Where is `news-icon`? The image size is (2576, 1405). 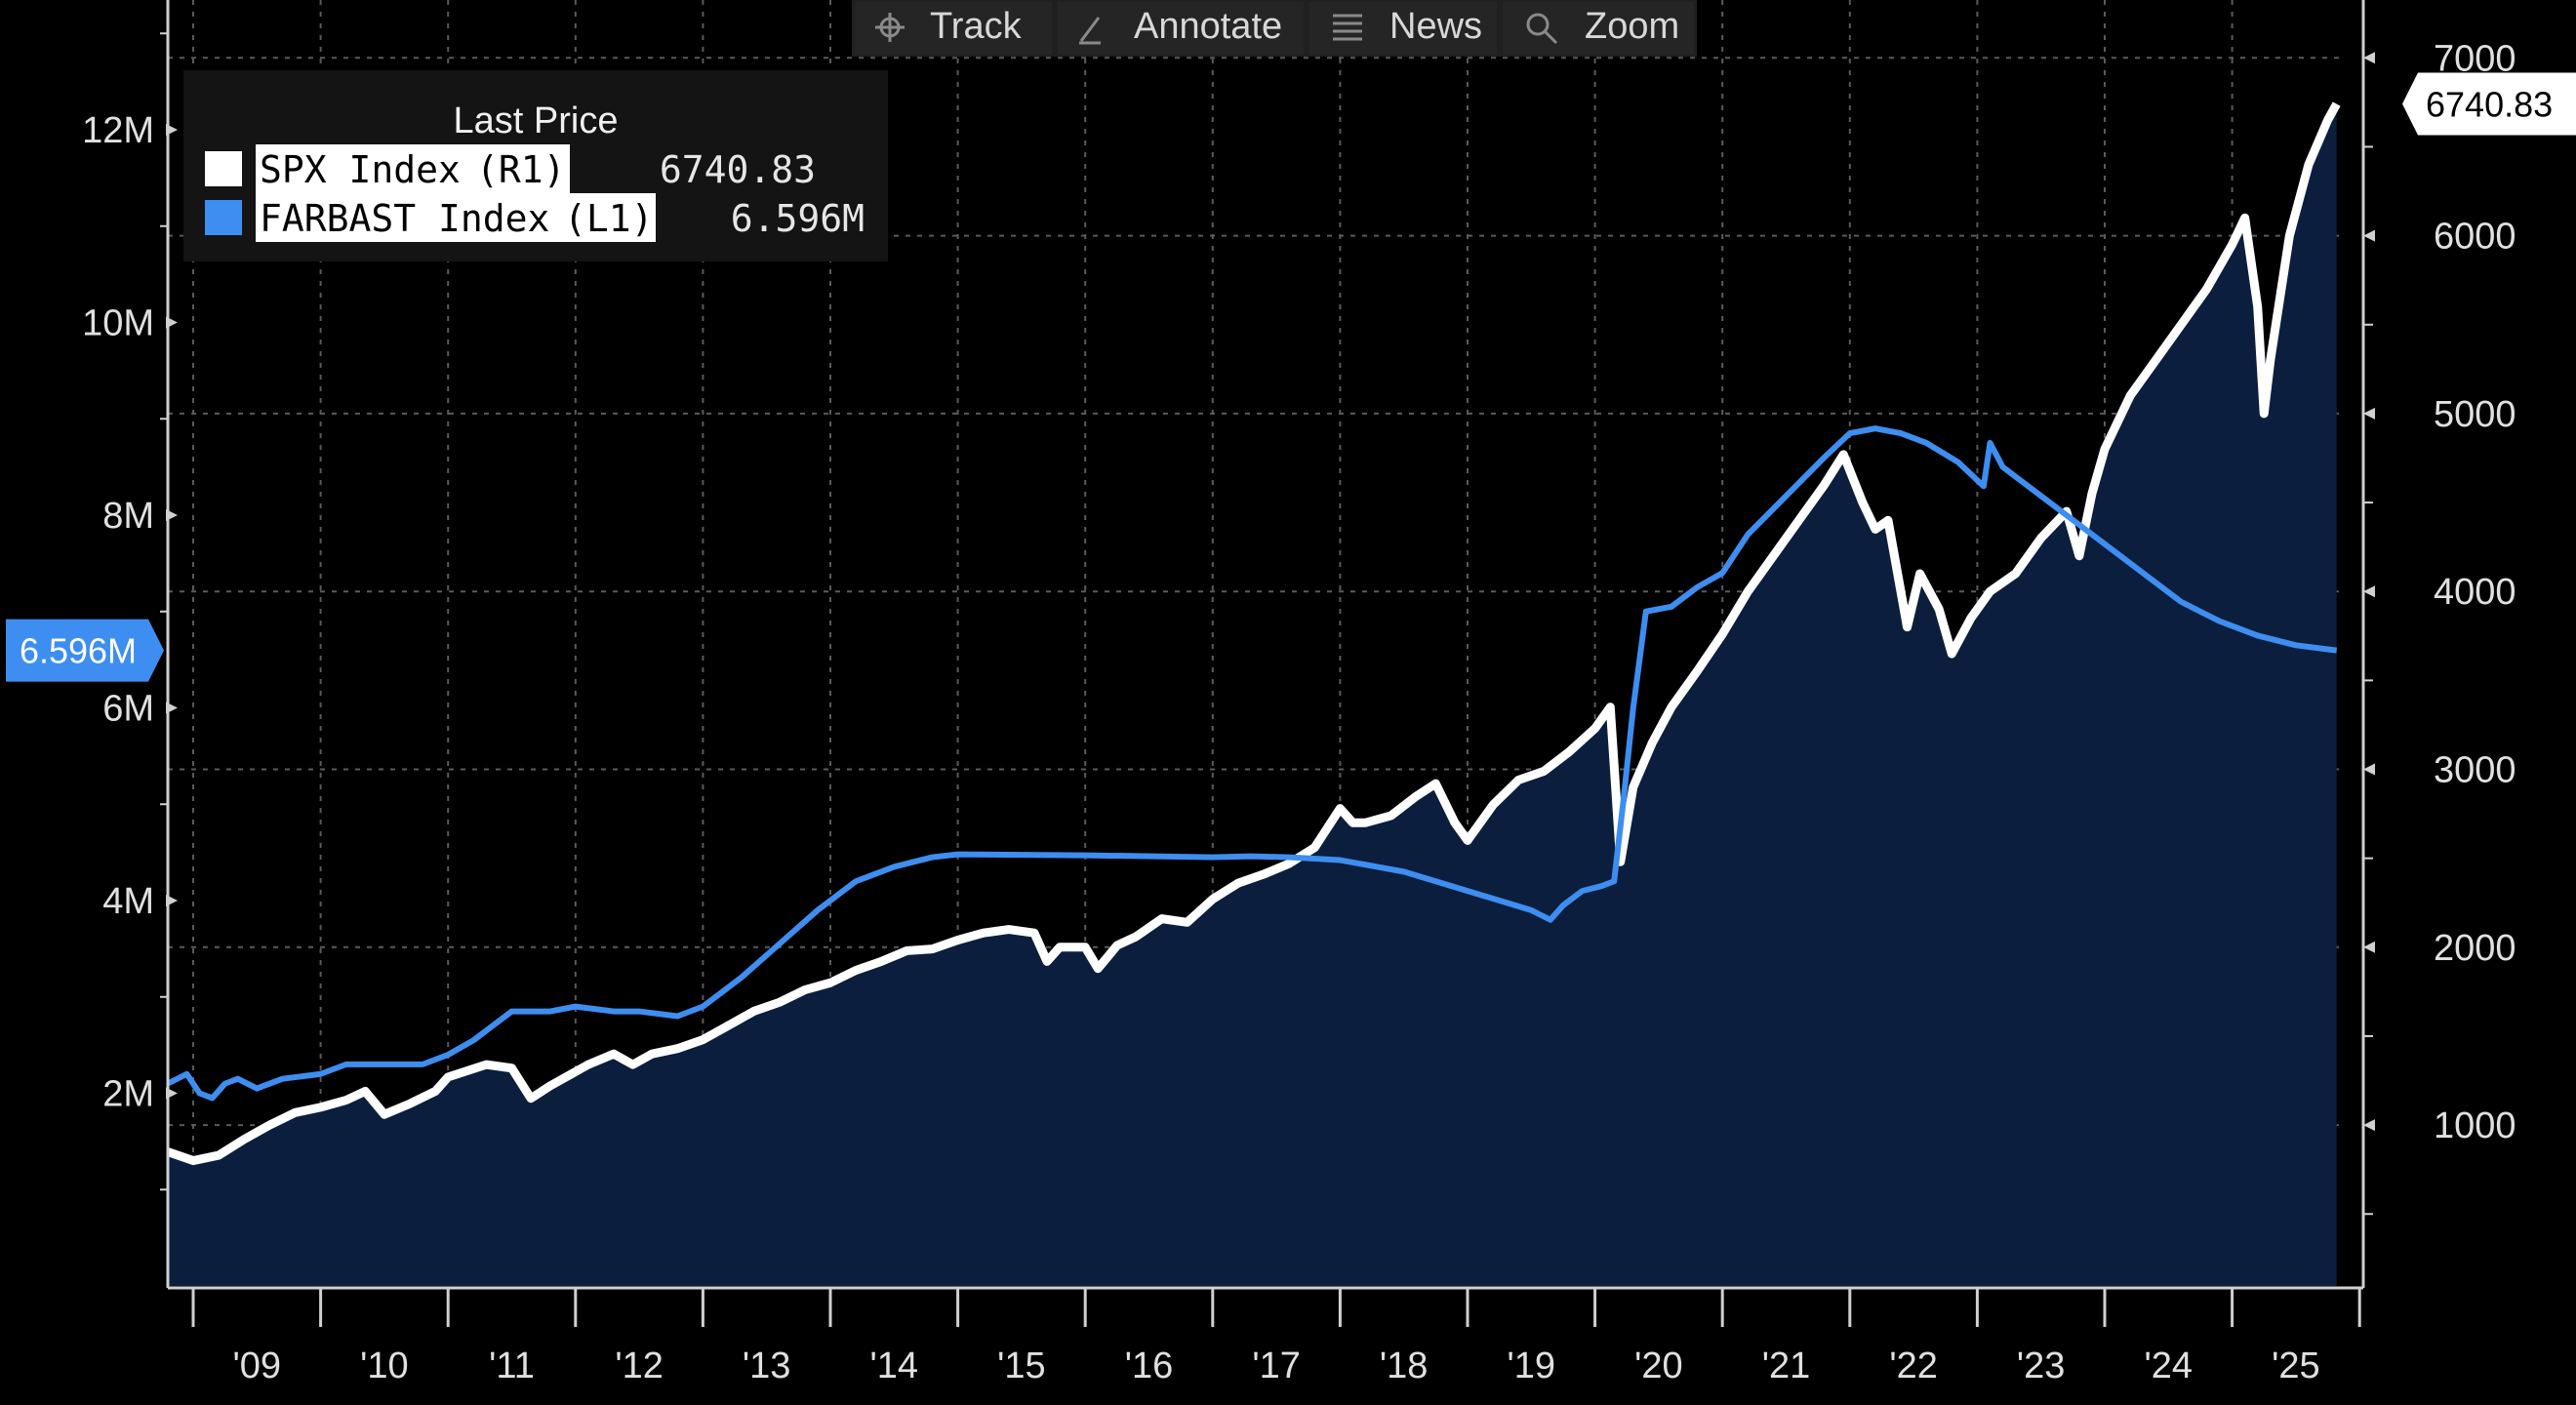
news-icon is located at coordinates (1347, 27).